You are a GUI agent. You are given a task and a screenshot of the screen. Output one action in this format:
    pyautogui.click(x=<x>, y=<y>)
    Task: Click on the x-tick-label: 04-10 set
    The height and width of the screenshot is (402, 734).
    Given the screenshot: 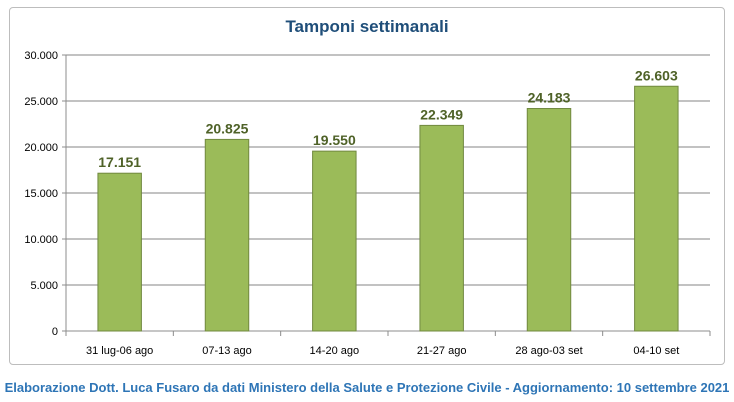 What is the action you would take?
    pyautogui.click(x=656, y=351)
    